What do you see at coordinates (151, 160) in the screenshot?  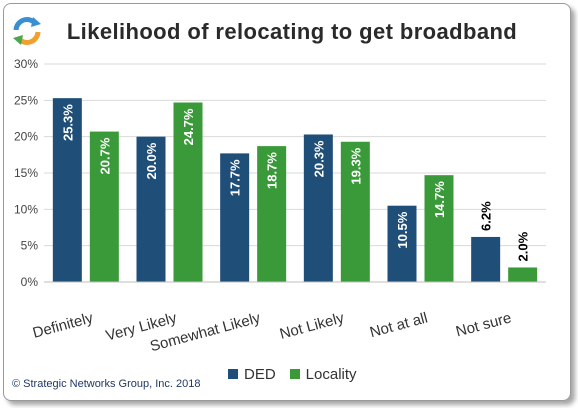 I see `data-label: 20.0%` at bounding box center [151, 160].